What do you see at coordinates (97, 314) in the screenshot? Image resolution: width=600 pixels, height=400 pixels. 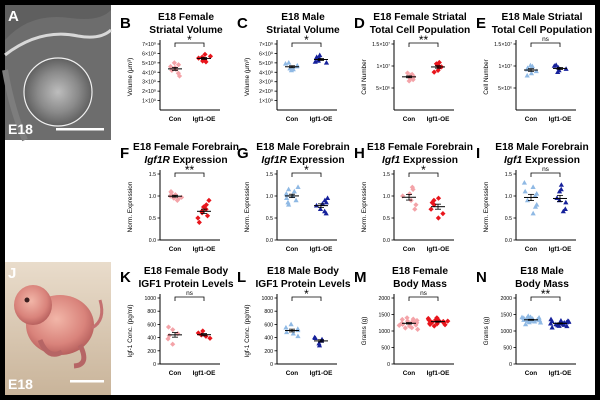 I see `embryo-tail` at bounding box center [97, 314].